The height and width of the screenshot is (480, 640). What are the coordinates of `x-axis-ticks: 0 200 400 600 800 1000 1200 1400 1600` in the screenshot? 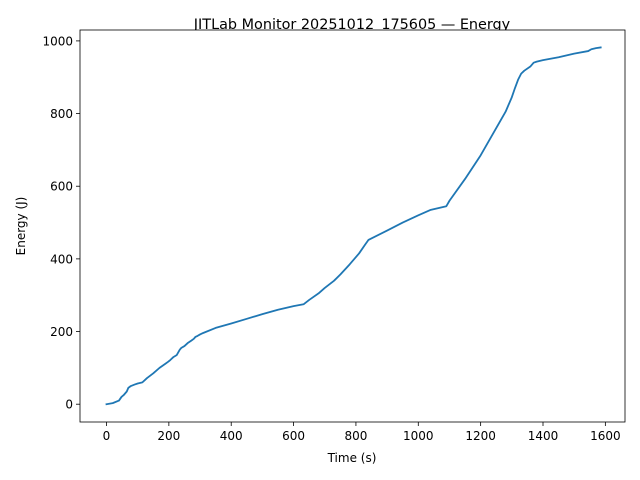 It's located at (362, 432).